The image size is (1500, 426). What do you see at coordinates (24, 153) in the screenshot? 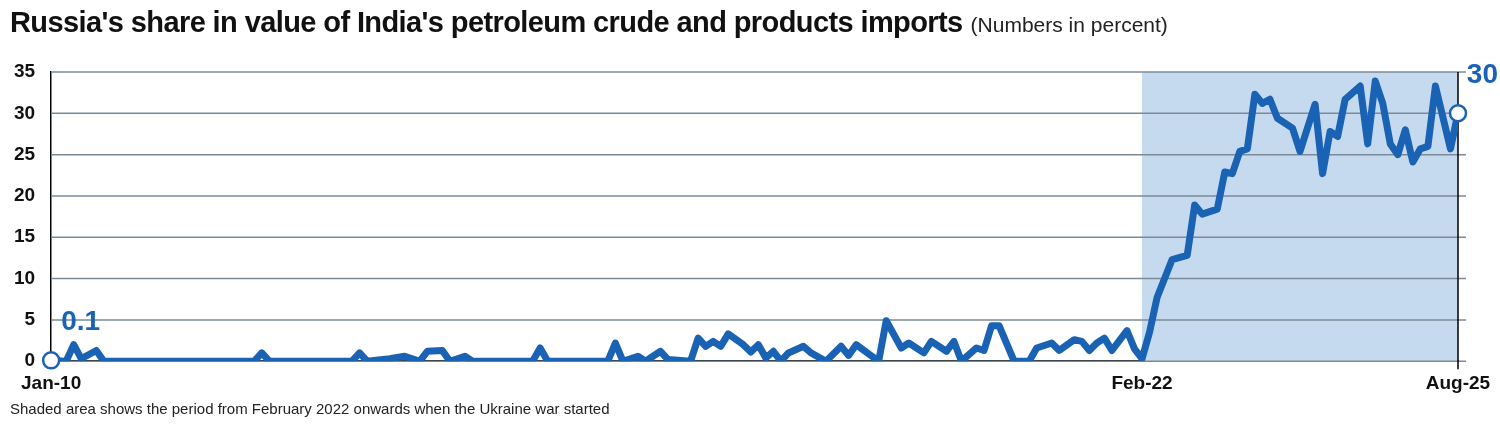
I see `y-tick-label: 25` at bounding box center [24, 153].